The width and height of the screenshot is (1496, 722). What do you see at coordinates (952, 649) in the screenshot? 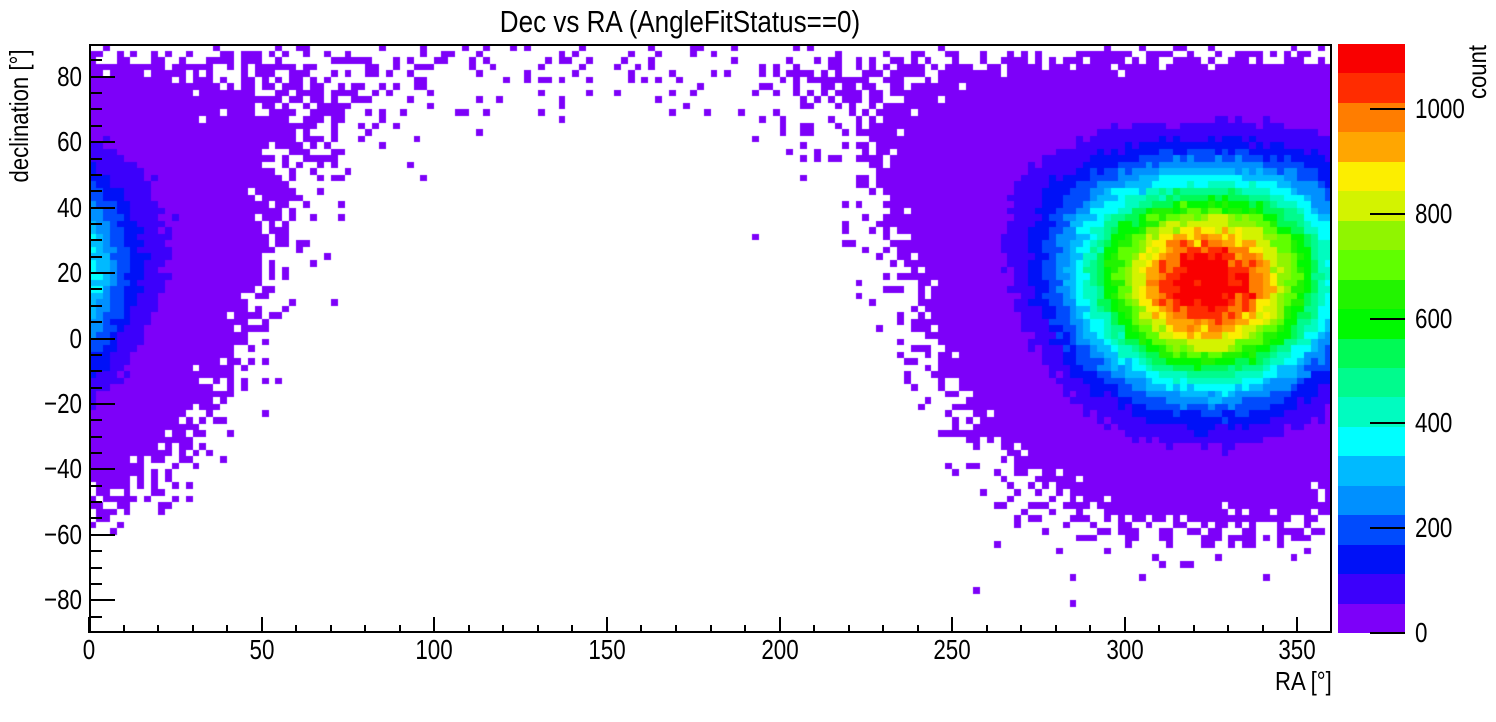
I see `x-tick-label: 250` at bounding box center [952, 649].